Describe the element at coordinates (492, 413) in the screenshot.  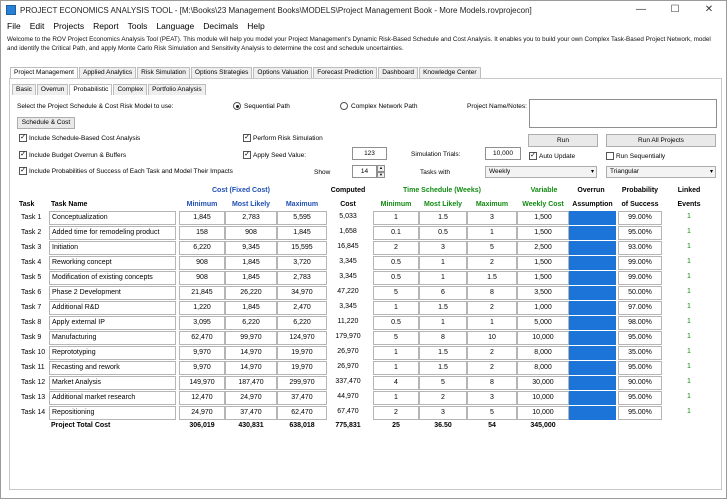
I see `time-max-cell: 5` at that location.